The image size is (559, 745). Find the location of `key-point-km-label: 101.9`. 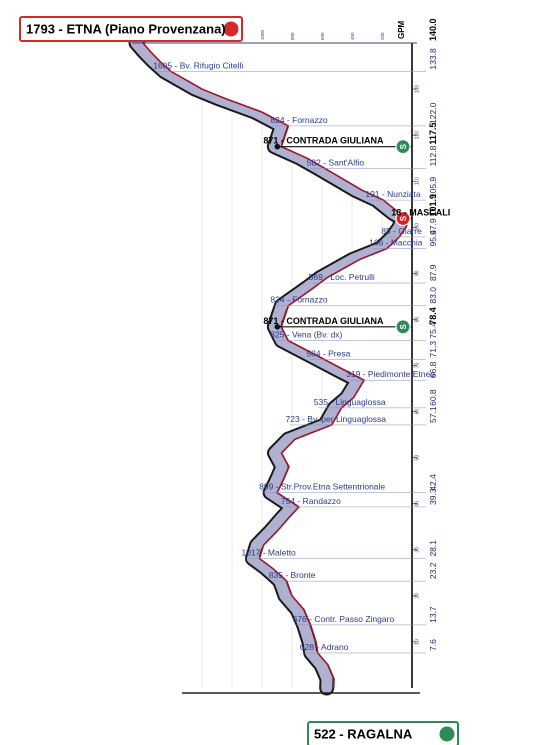

key-point-km-label: 101.9 is located at coordinates (433, 205).